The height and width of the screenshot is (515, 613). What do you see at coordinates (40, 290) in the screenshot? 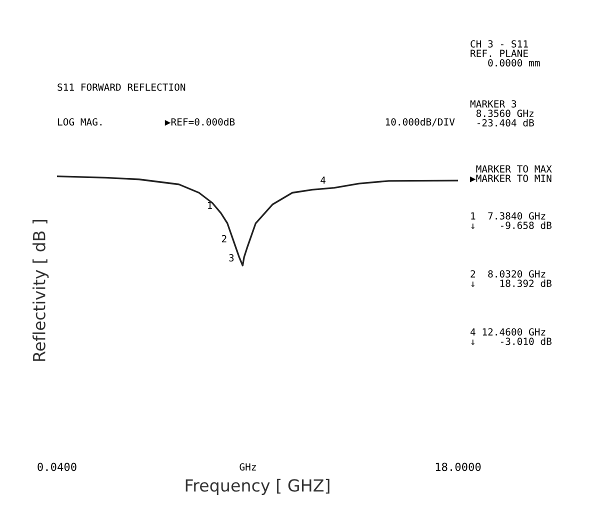
I see `y-axis-title: Reflectivity [ dB ]` at bounding box center [40, 290].